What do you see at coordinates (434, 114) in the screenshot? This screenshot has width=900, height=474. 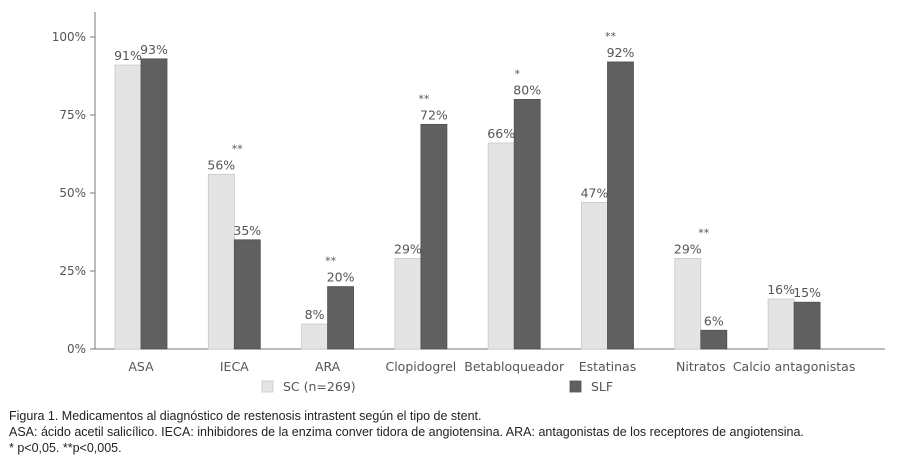 I see `bar-value-label: 72%` at bounding box center [434, 114].